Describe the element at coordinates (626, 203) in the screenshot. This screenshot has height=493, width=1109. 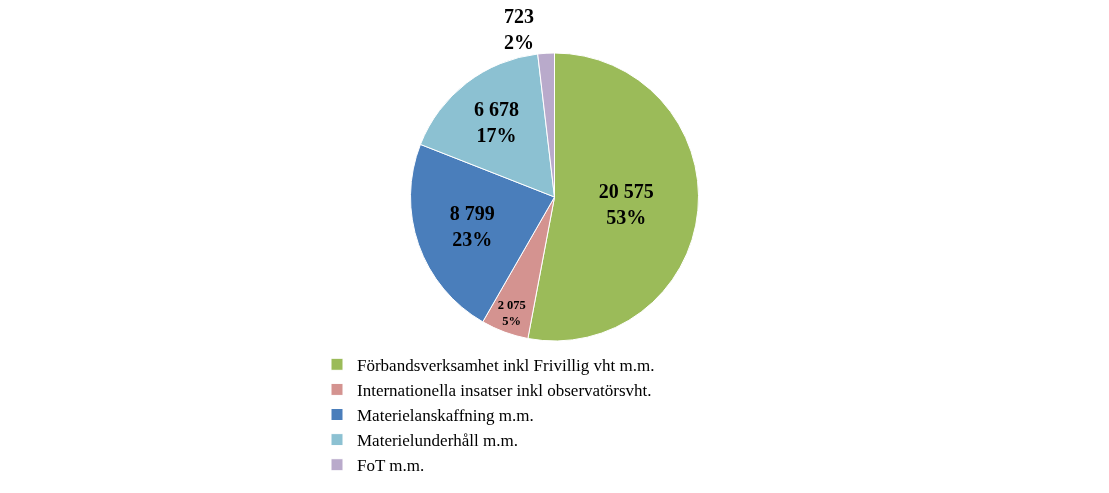
I see `data-label: 20 575 53%` at that location.